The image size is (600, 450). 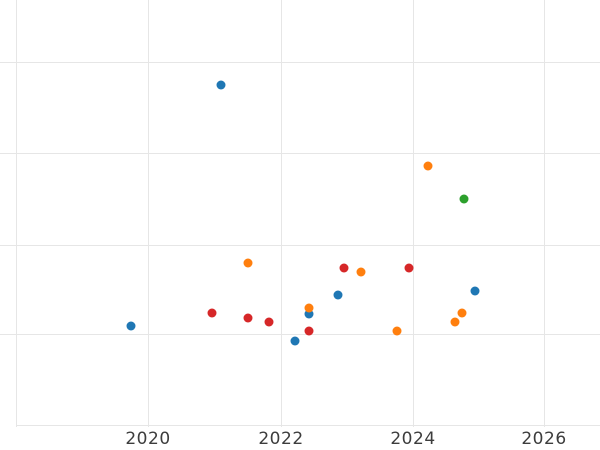 I want to click on x-tick-label: 2022, so click(x=281, y=439).